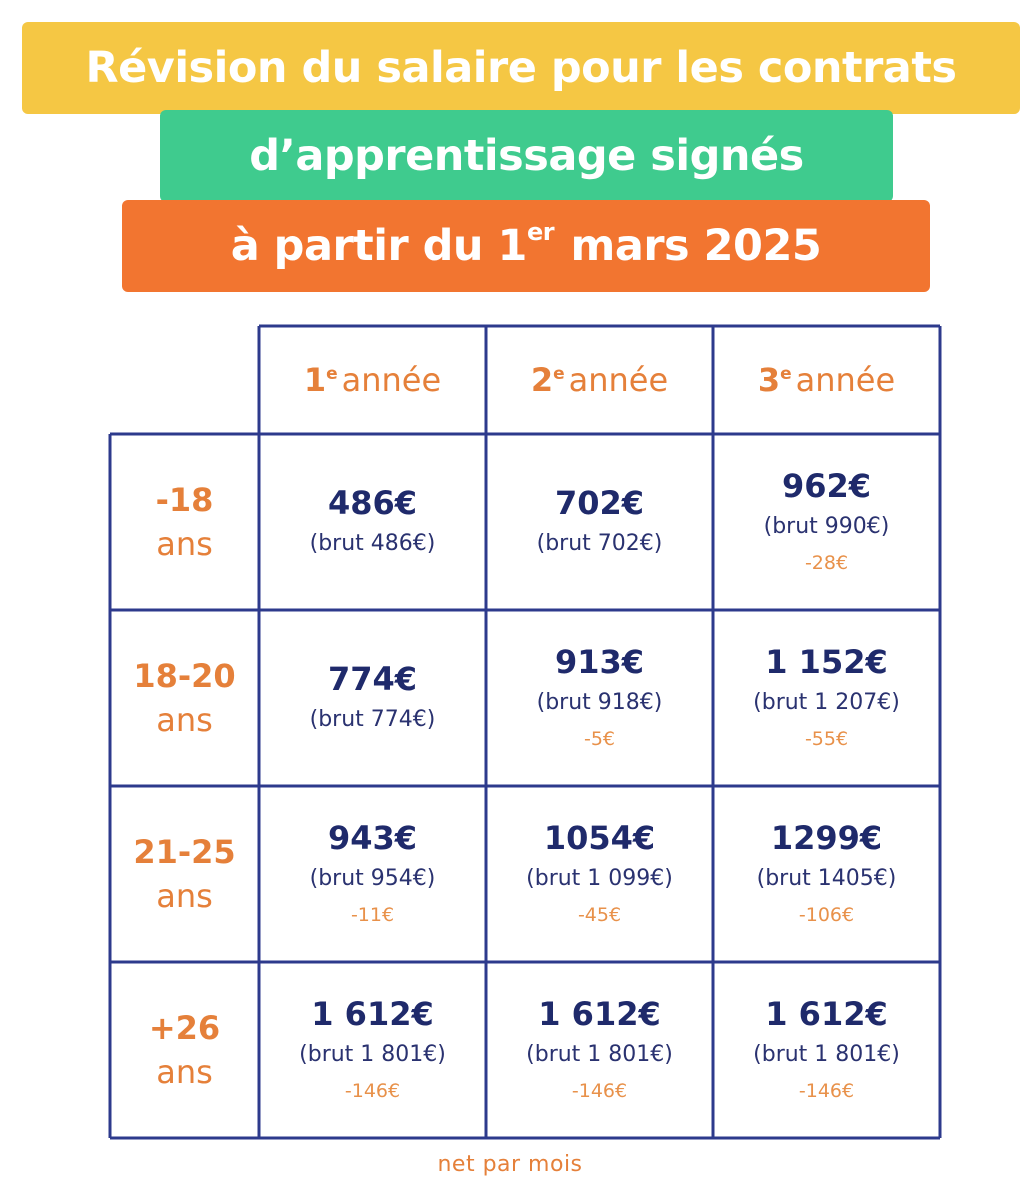 The width and height of the screenshot is (1020, 1200). What do you see at coordinates (184, 1050) in the screenshot?
I see `row-header: +26 ans` at bounding box center [184, 1050].